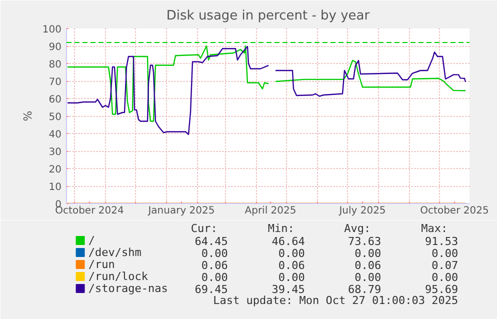 The image size is (497, 323). Describe the element at coordinates (289, 241) in the screenshot. I see `text: 46.64` at that location.